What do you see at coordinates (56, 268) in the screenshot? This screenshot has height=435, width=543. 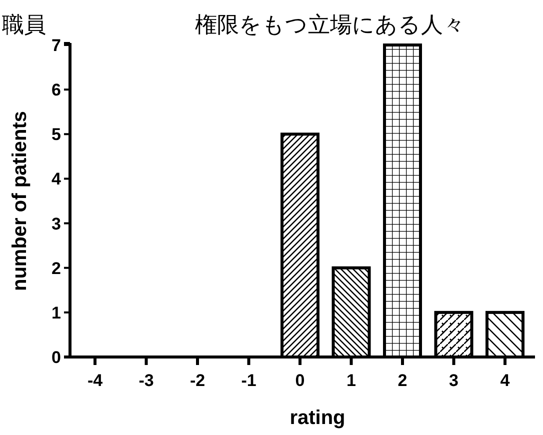 I see `y-tick-label: 2` at bounding box center [56, 268].